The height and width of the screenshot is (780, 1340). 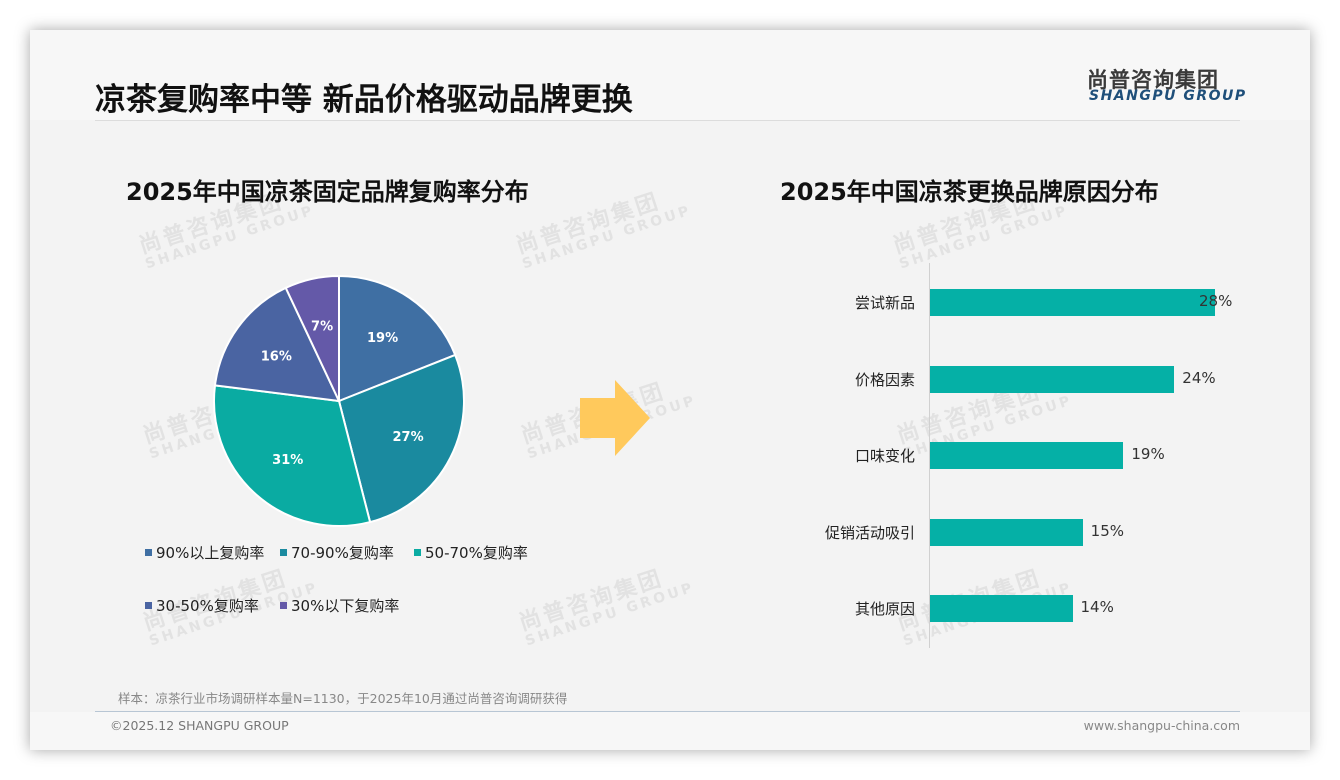 What do you see at coordinates (884, 609) in the screenshot?
I see `bar-category-label: 其他原因` at bounding box center [884, 609].